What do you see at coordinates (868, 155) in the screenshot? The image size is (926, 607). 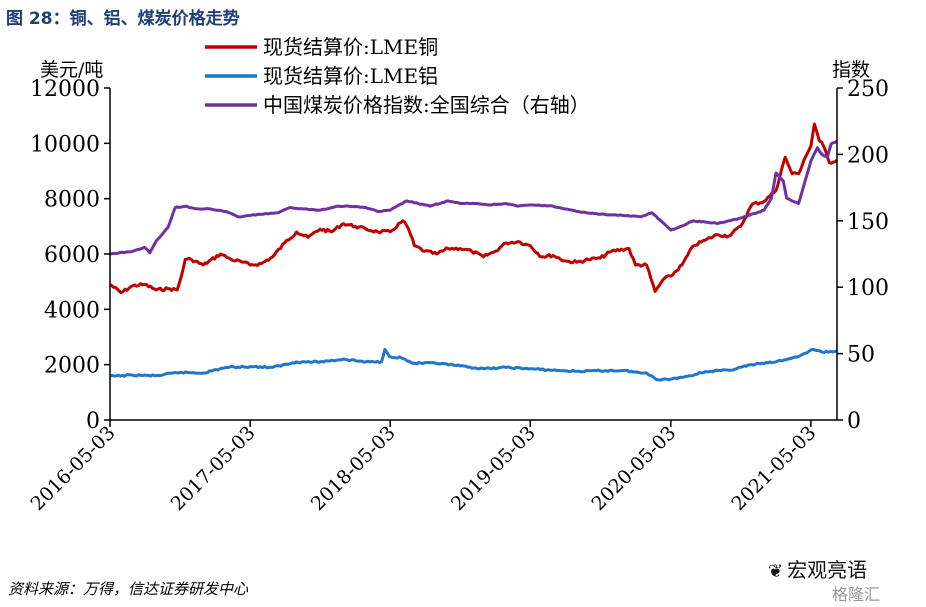 I see `y-right-tick-label: 200` at bounding box center [868, 155].